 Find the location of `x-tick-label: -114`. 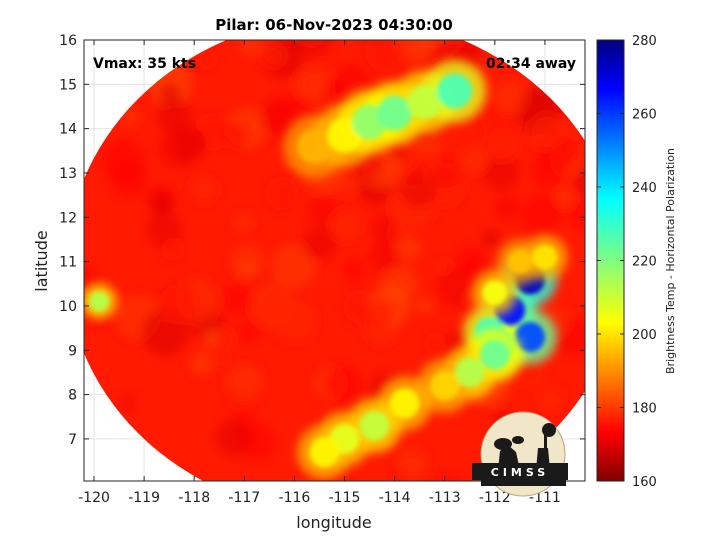

x-tick-label: -114 is located at coordinates (395, 498).